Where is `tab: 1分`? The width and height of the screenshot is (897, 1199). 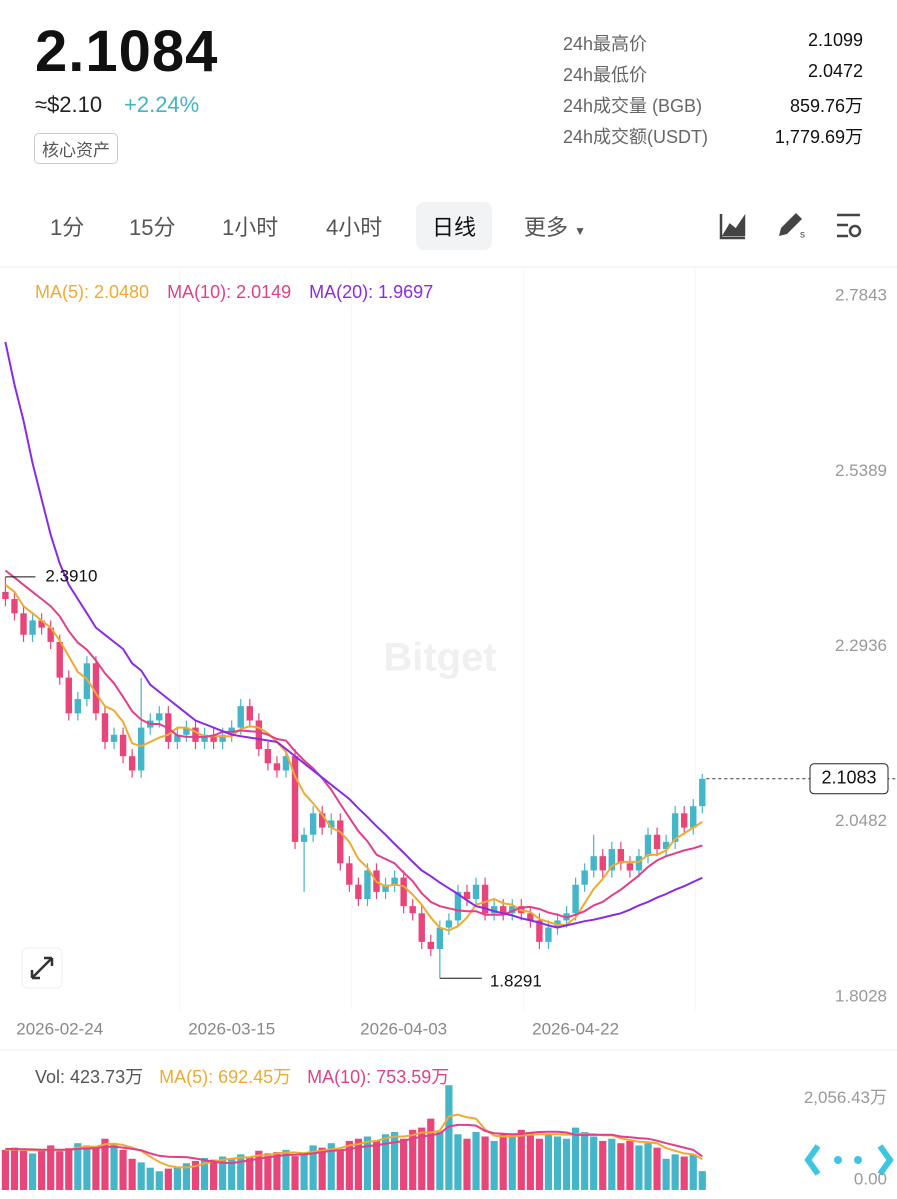 tab: 1分 is located at coordinates (67, 227).